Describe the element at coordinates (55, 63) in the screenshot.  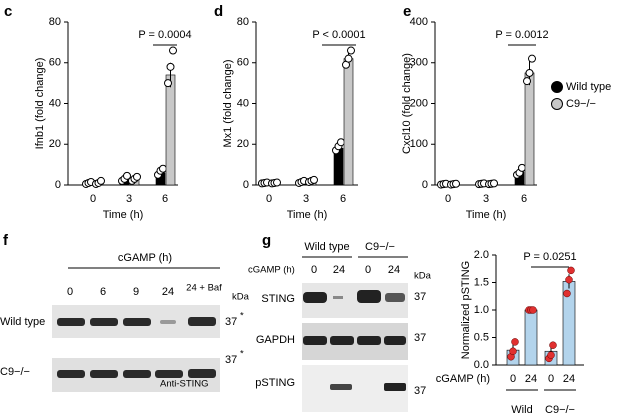
I see `y-tick-label: 60` at that location.